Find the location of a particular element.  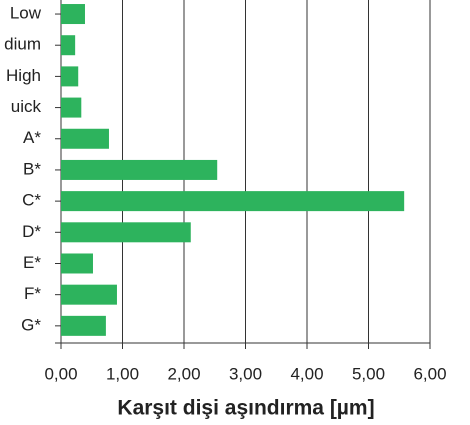

x-tick-label: 0,00 is located at coordinates (60, 373).